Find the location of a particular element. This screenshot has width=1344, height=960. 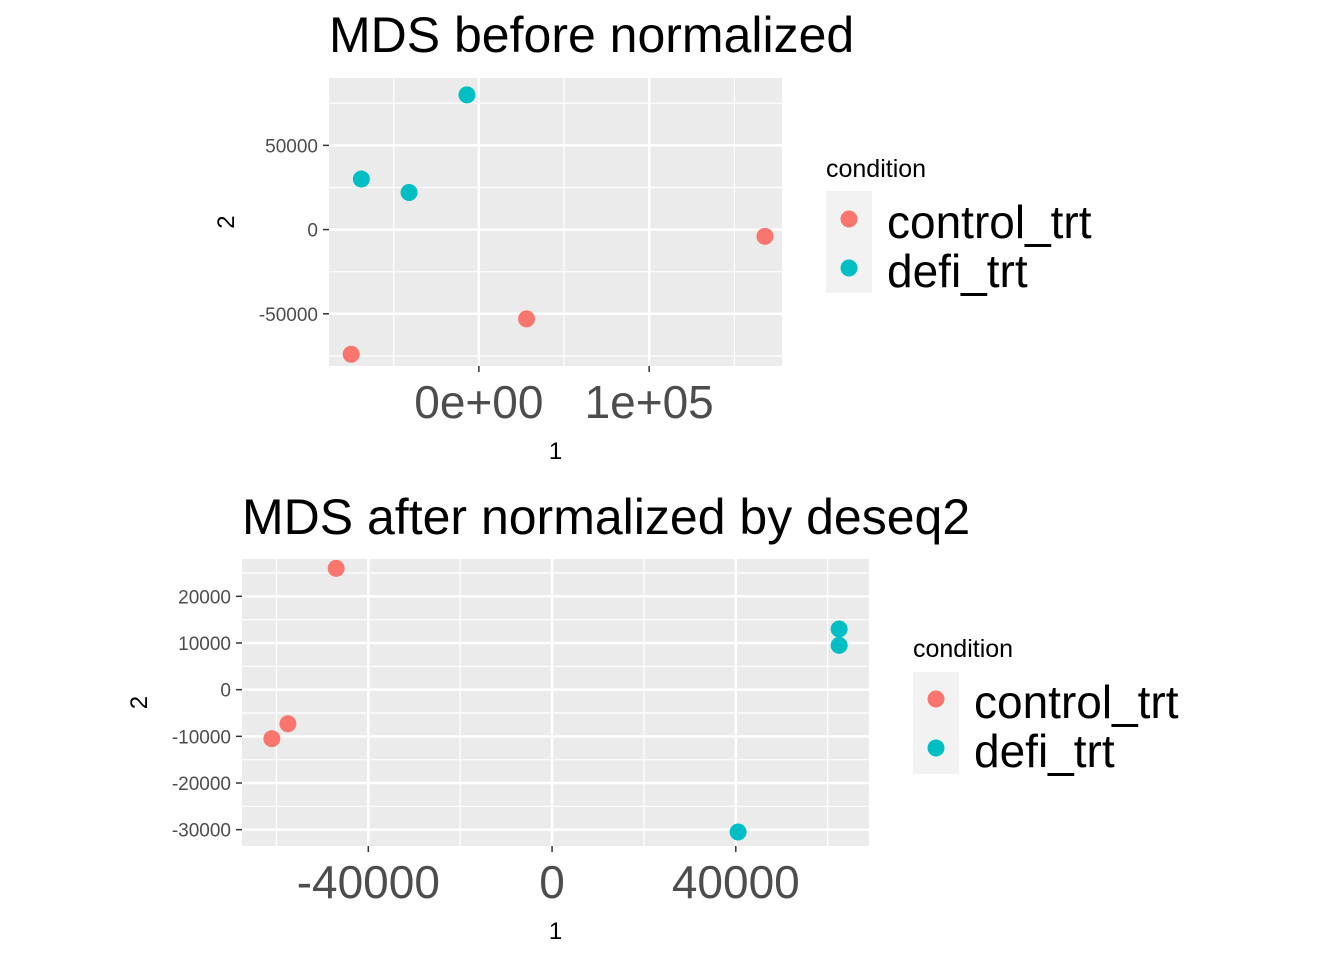

x-tick-label: 0 is located at coordinates (552, 882).